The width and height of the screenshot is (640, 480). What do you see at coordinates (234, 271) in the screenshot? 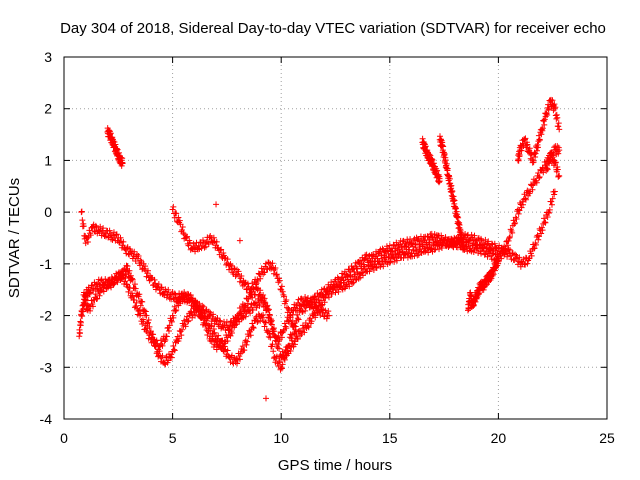
I see `series-track-e` at bounding box center [234, 271].